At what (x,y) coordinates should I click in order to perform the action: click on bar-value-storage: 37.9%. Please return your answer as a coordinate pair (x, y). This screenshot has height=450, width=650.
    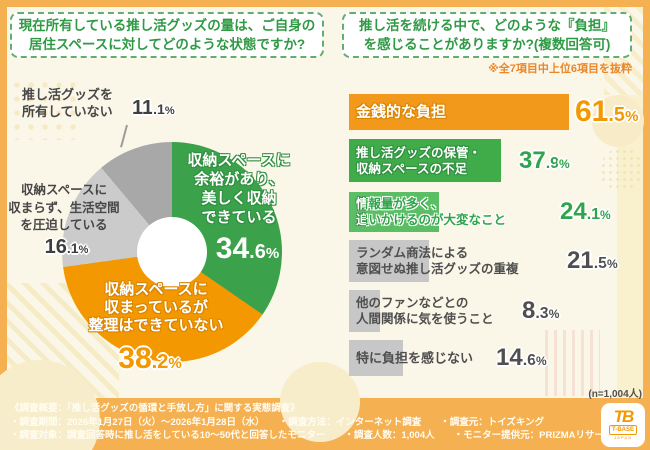
    Looking at the image, I should click on (544, 160).